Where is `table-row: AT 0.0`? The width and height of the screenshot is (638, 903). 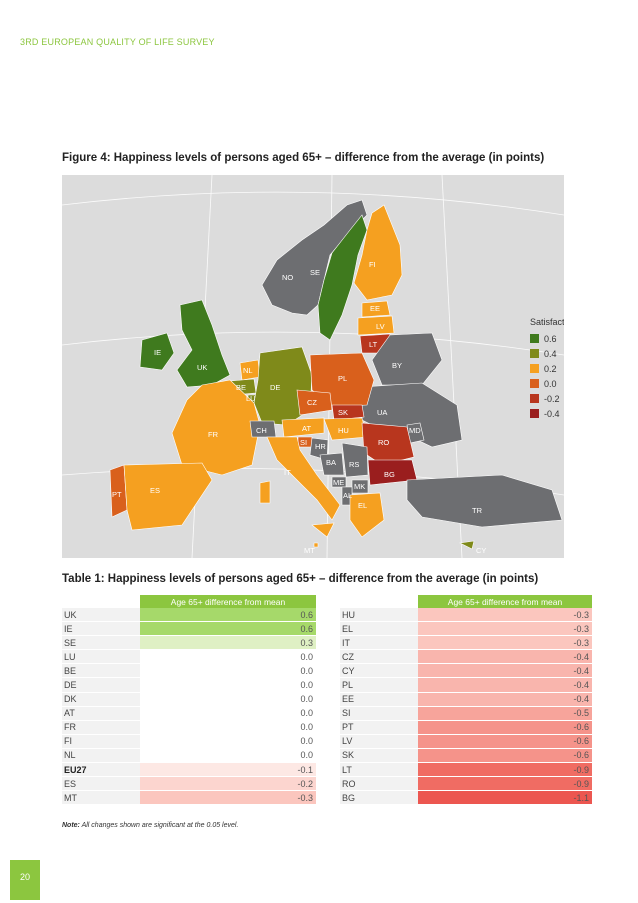 table-row: AT 0.0 is located at coordinates (189, 713).